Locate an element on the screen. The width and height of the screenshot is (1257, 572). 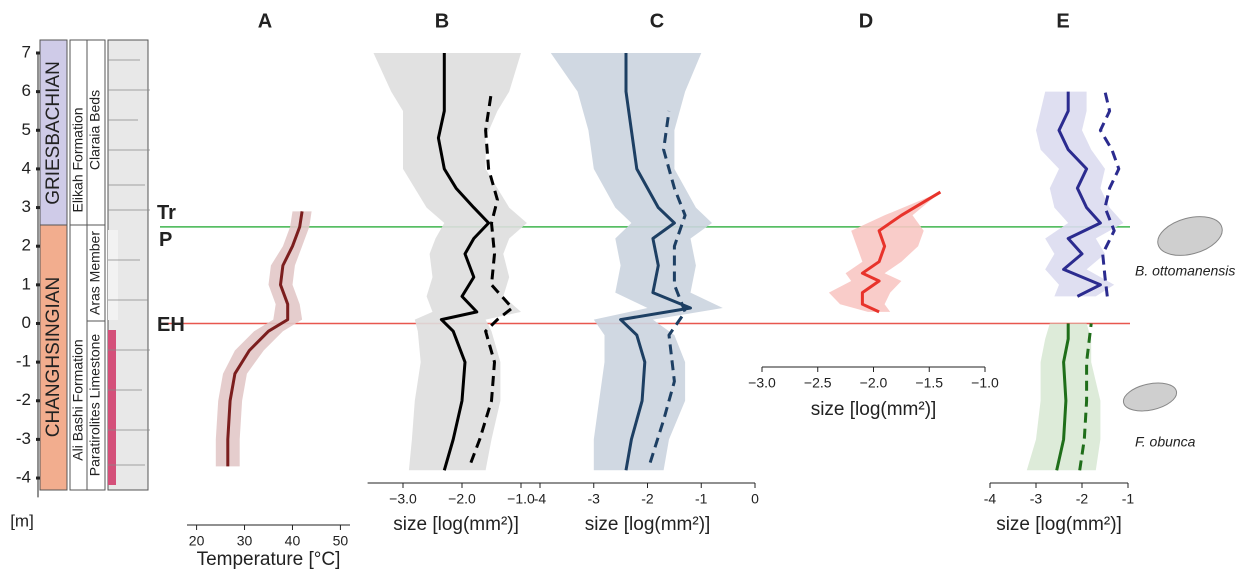
unit-label: Paratirolites Limestone is located at coordinates (95, 405).